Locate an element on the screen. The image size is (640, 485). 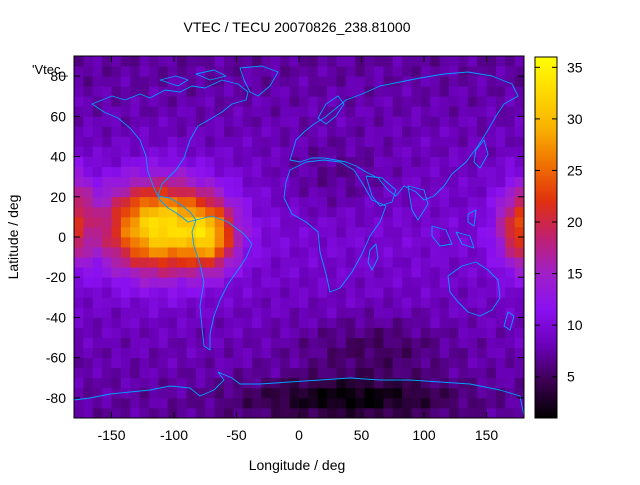
colorbar-tick-label: 30 is located at coordinates (575, 119).